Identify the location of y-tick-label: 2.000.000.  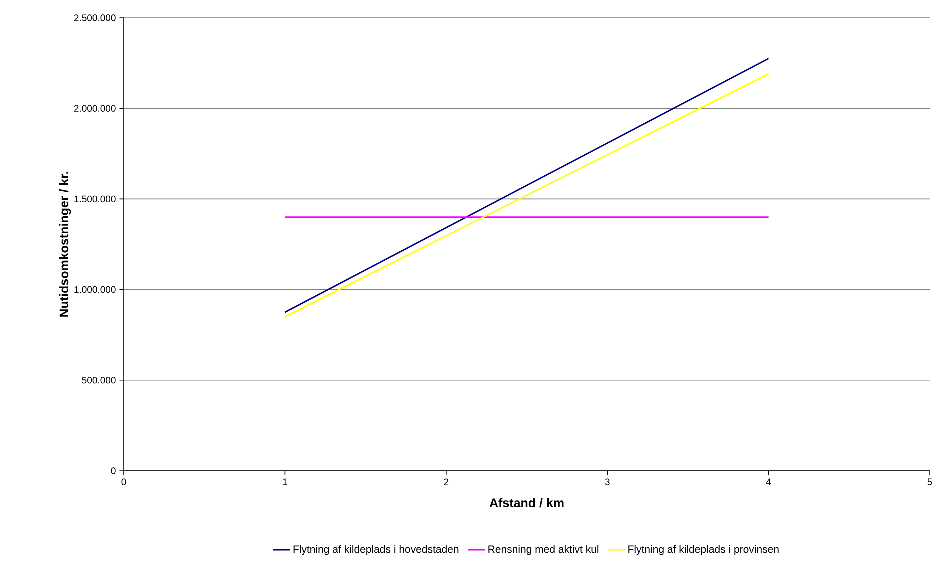
(95, 108).